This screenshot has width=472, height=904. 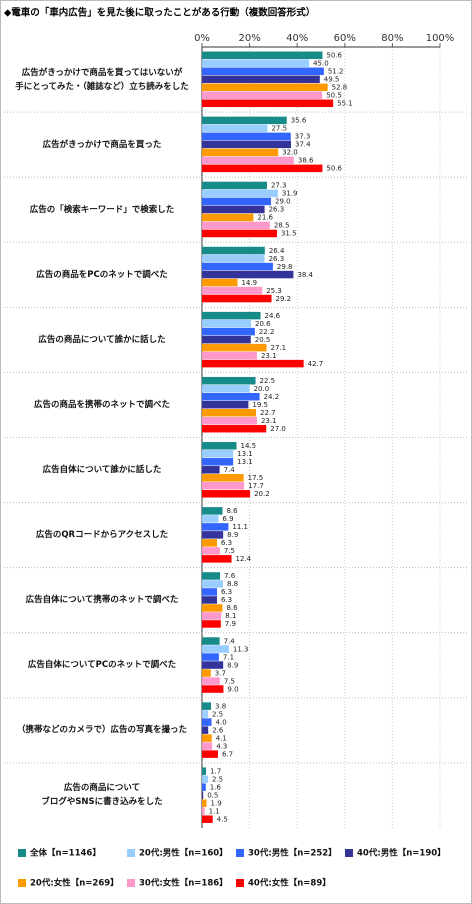 What do you see at coordinates (102, 144) in the screenshot?
I see `category-label: 広告がきっかけで商品を買った` at bounding box center [102, 144].